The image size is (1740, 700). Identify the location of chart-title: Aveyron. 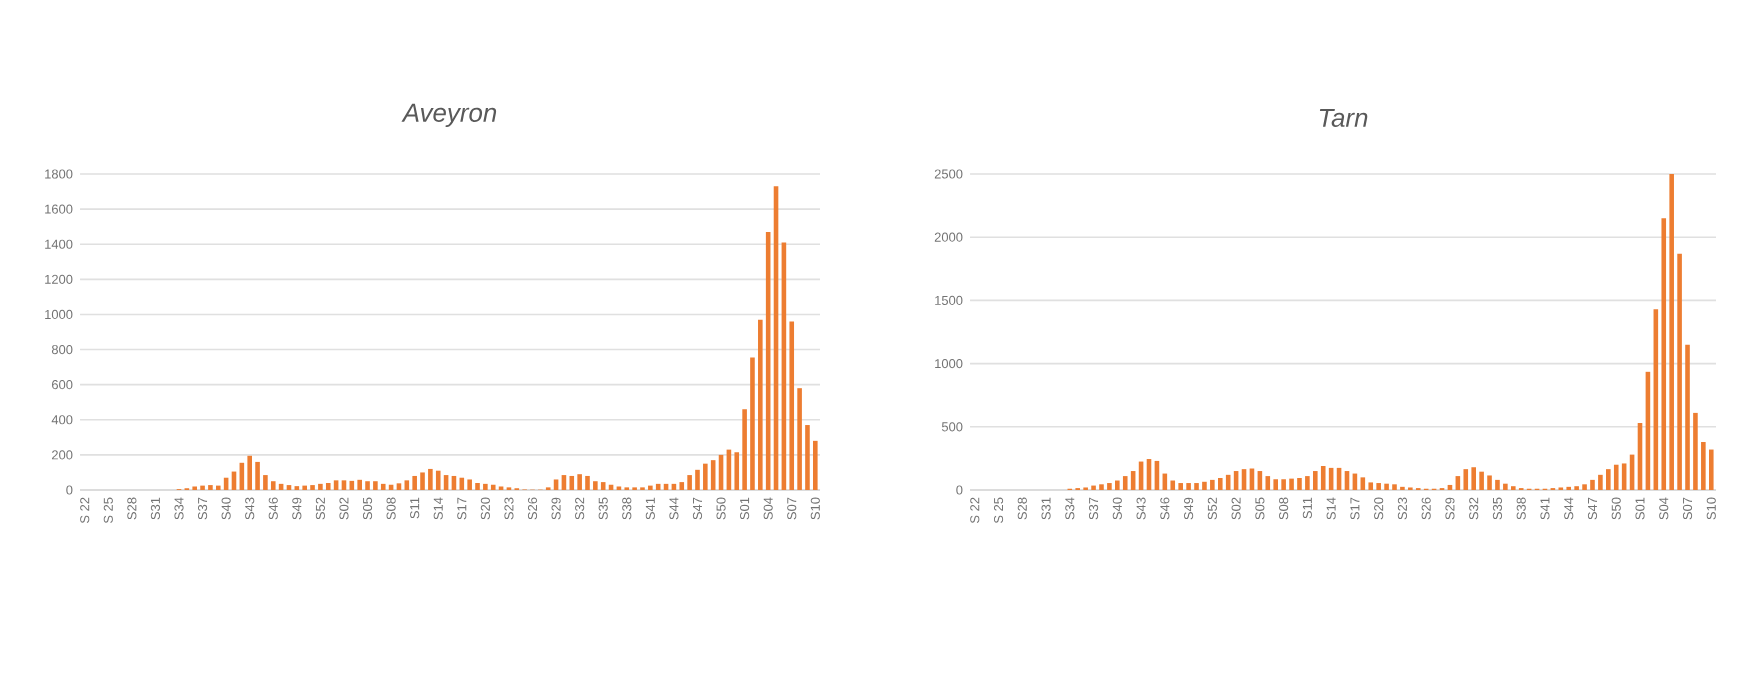
(449, 115).